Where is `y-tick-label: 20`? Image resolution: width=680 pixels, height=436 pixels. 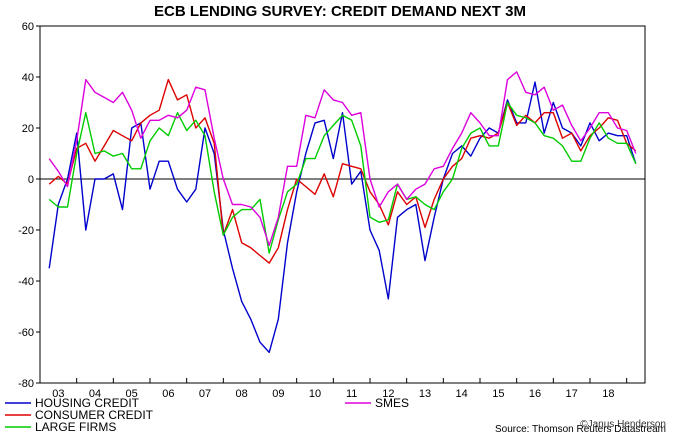 y-tick-label: 20 is located at coordinates (28, 129).